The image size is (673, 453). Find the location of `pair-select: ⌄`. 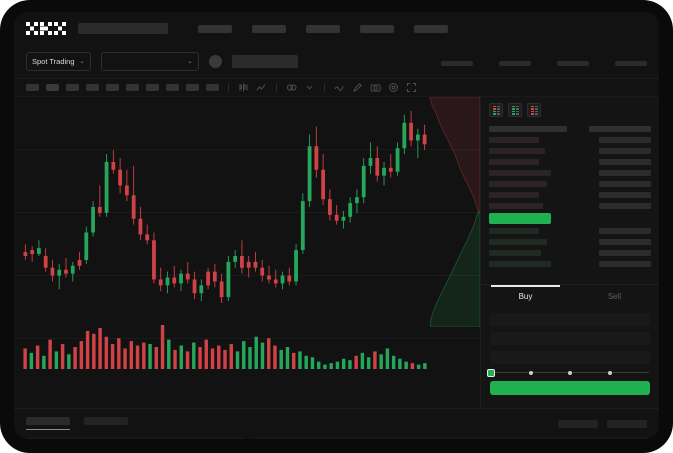

pair-select: ⌄ is located at coordinates (149, 61).